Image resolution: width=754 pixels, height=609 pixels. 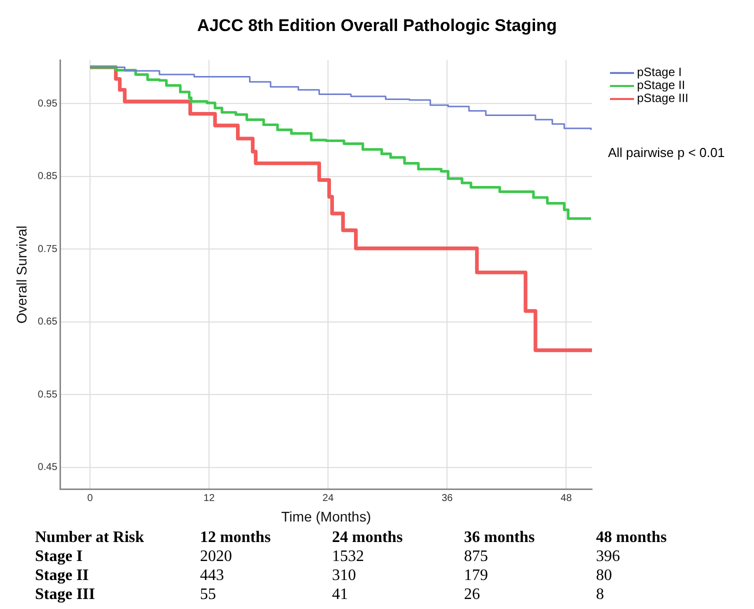 I want to click on text: Stage I, so click(x=59, y=556).